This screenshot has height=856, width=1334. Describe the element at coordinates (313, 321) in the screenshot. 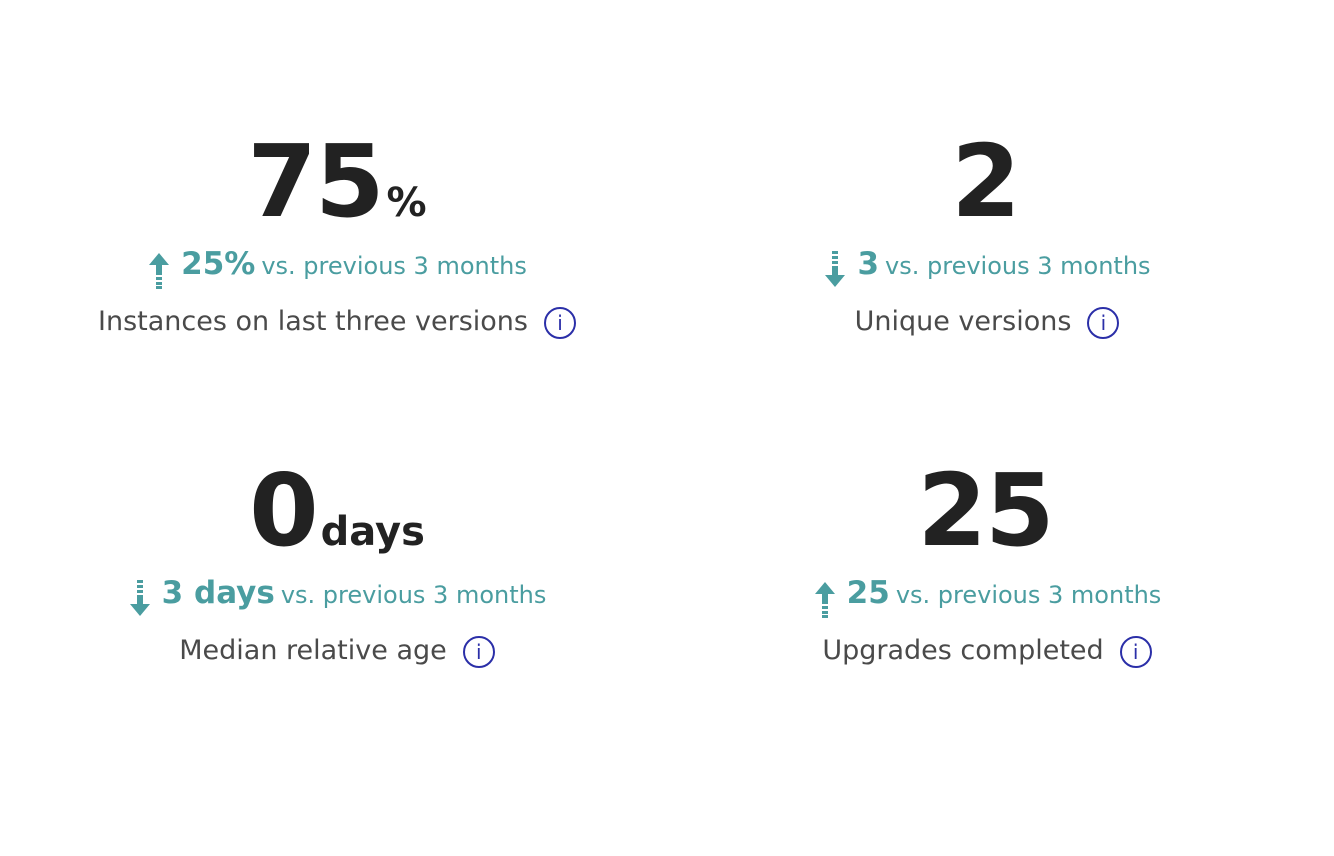

I see `metric-label-text: Instances on last three versions` at that location.